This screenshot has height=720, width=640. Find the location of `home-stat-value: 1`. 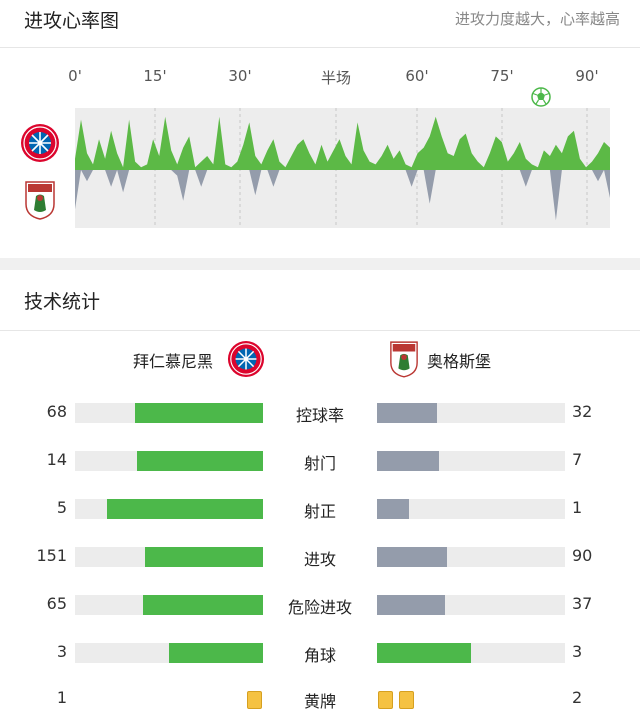

home-stat-value: 1 is located at coordinates (61, 697).